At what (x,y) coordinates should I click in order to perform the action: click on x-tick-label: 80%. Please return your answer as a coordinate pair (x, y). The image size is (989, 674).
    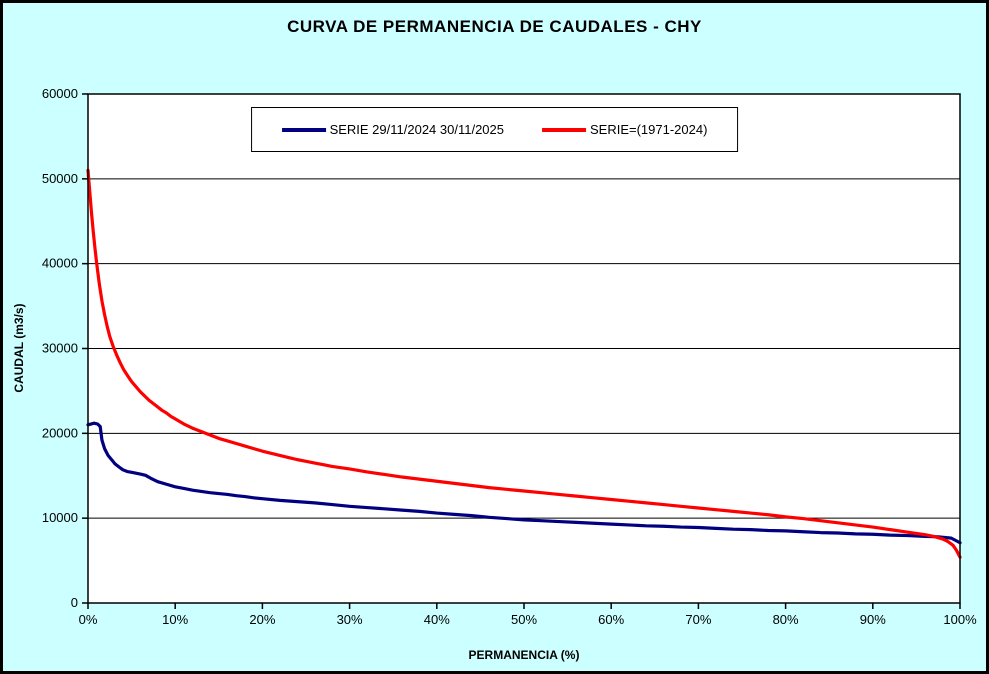
    Looking at the image, I should click on (786, 619).